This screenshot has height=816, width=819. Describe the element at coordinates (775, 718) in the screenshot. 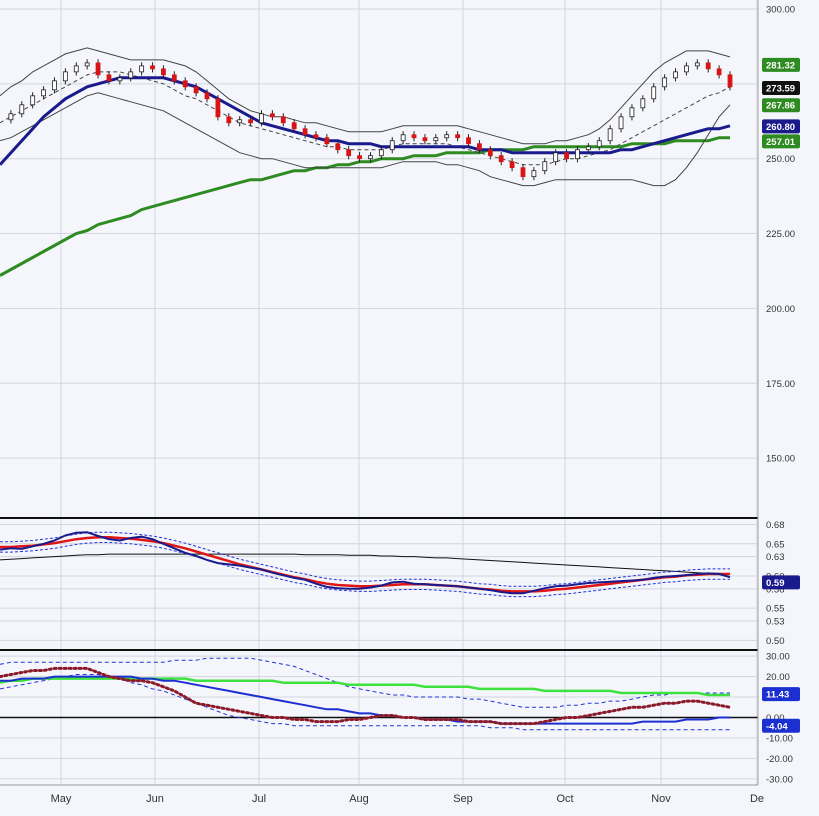

I see `osc-tick-3-label: 0.00` at that location.